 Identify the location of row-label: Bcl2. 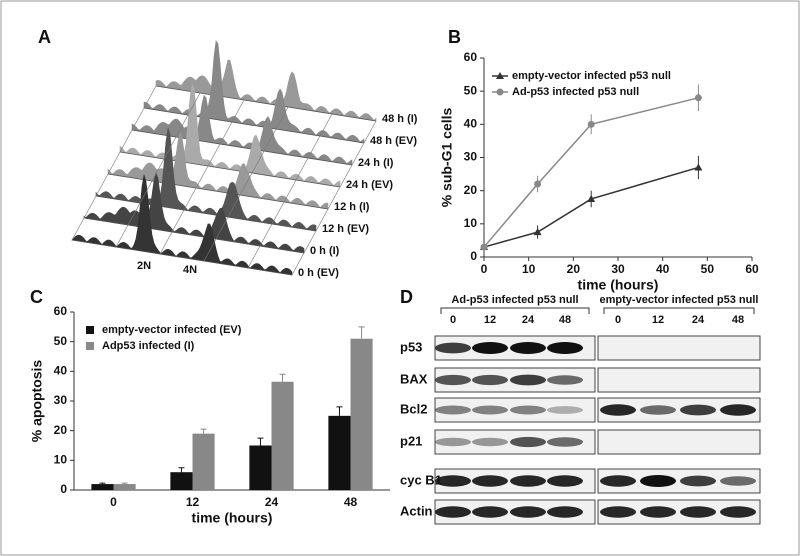
(413, 408).